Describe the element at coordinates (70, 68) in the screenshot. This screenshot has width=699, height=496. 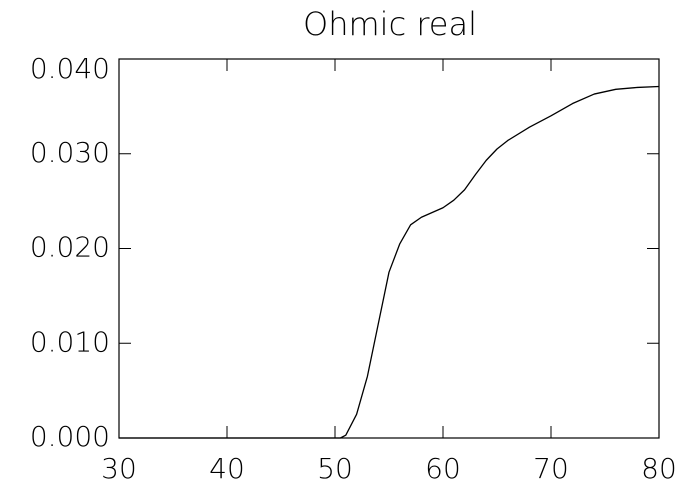
I see `y-tick-label: 0.040` at that location.